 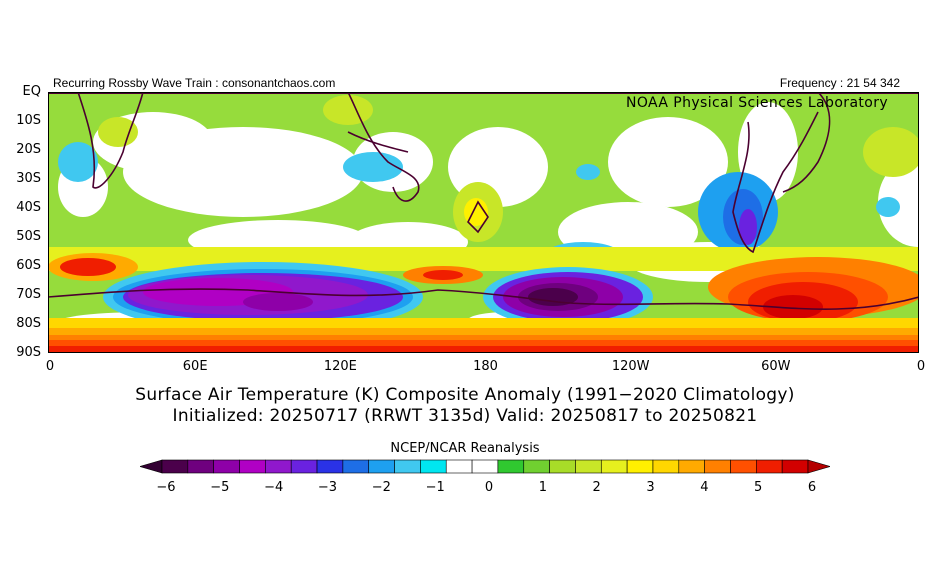 What do you see at coordinates (28, 149) in the screenshot?
I see `latitude-label: 20S` at bounding box center [28, 149].